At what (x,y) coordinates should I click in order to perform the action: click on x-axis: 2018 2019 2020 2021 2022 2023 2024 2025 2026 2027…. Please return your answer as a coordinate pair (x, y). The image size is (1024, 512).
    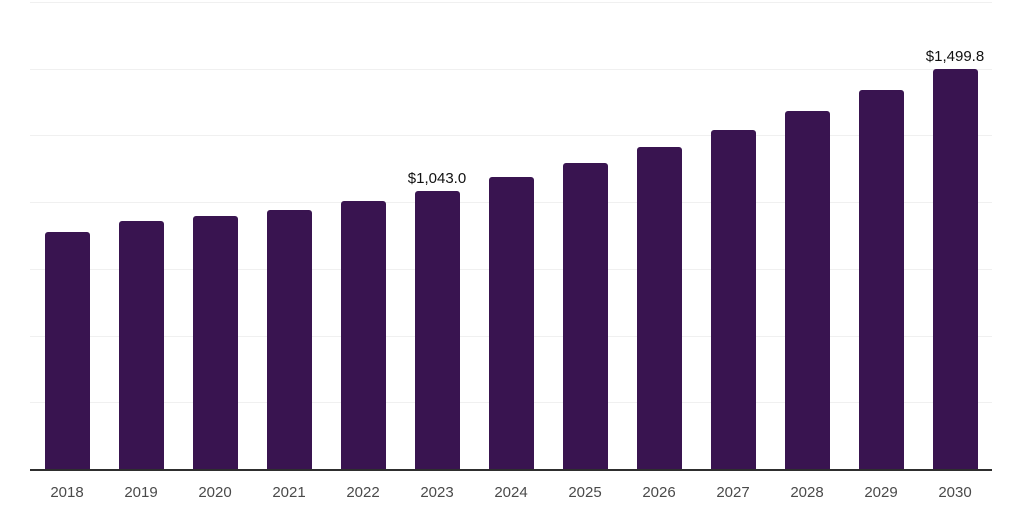
    Looking at the image, I should click on (511, 486).